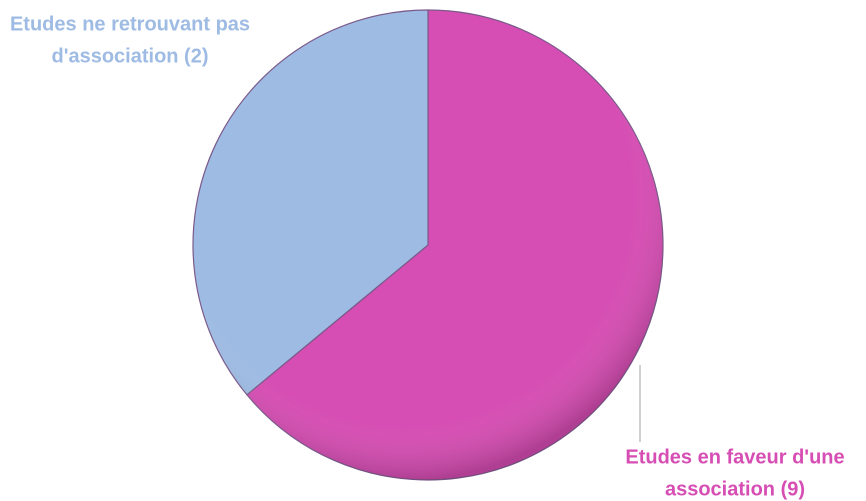 This screenshot has width=866, height=501. Describe the element at coordinates (129, 56) in the screenshot. I see `slice-label: d'association (2)` at that location.